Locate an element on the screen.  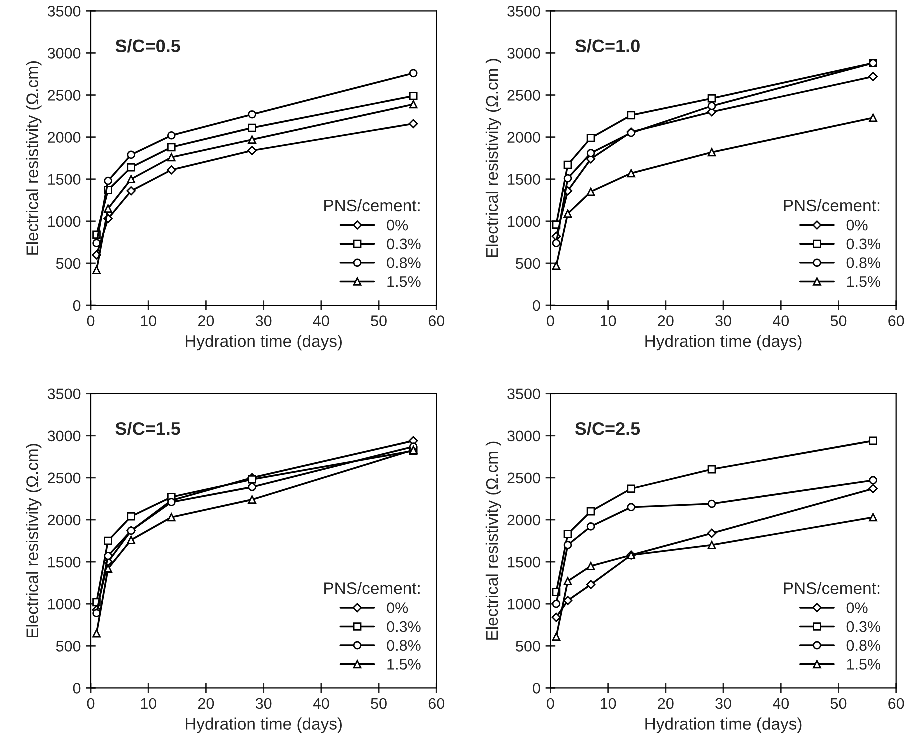
annotation: S/C=0.5 is located at coordinates (148, 46).